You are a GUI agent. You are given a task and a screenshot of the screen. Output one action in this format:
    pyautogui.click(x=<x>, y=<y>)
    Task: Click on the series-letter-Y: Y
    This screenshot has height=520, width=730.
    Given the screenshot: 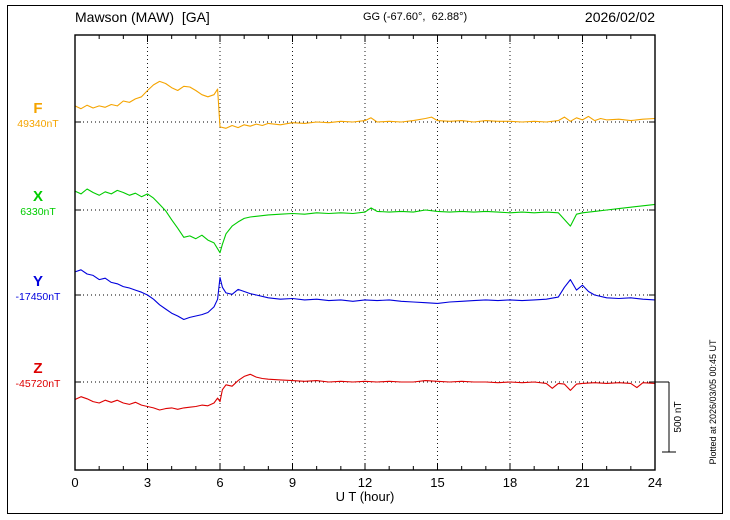 What is the action you would take?
    pyautogui.click(x=37, y=281)
    